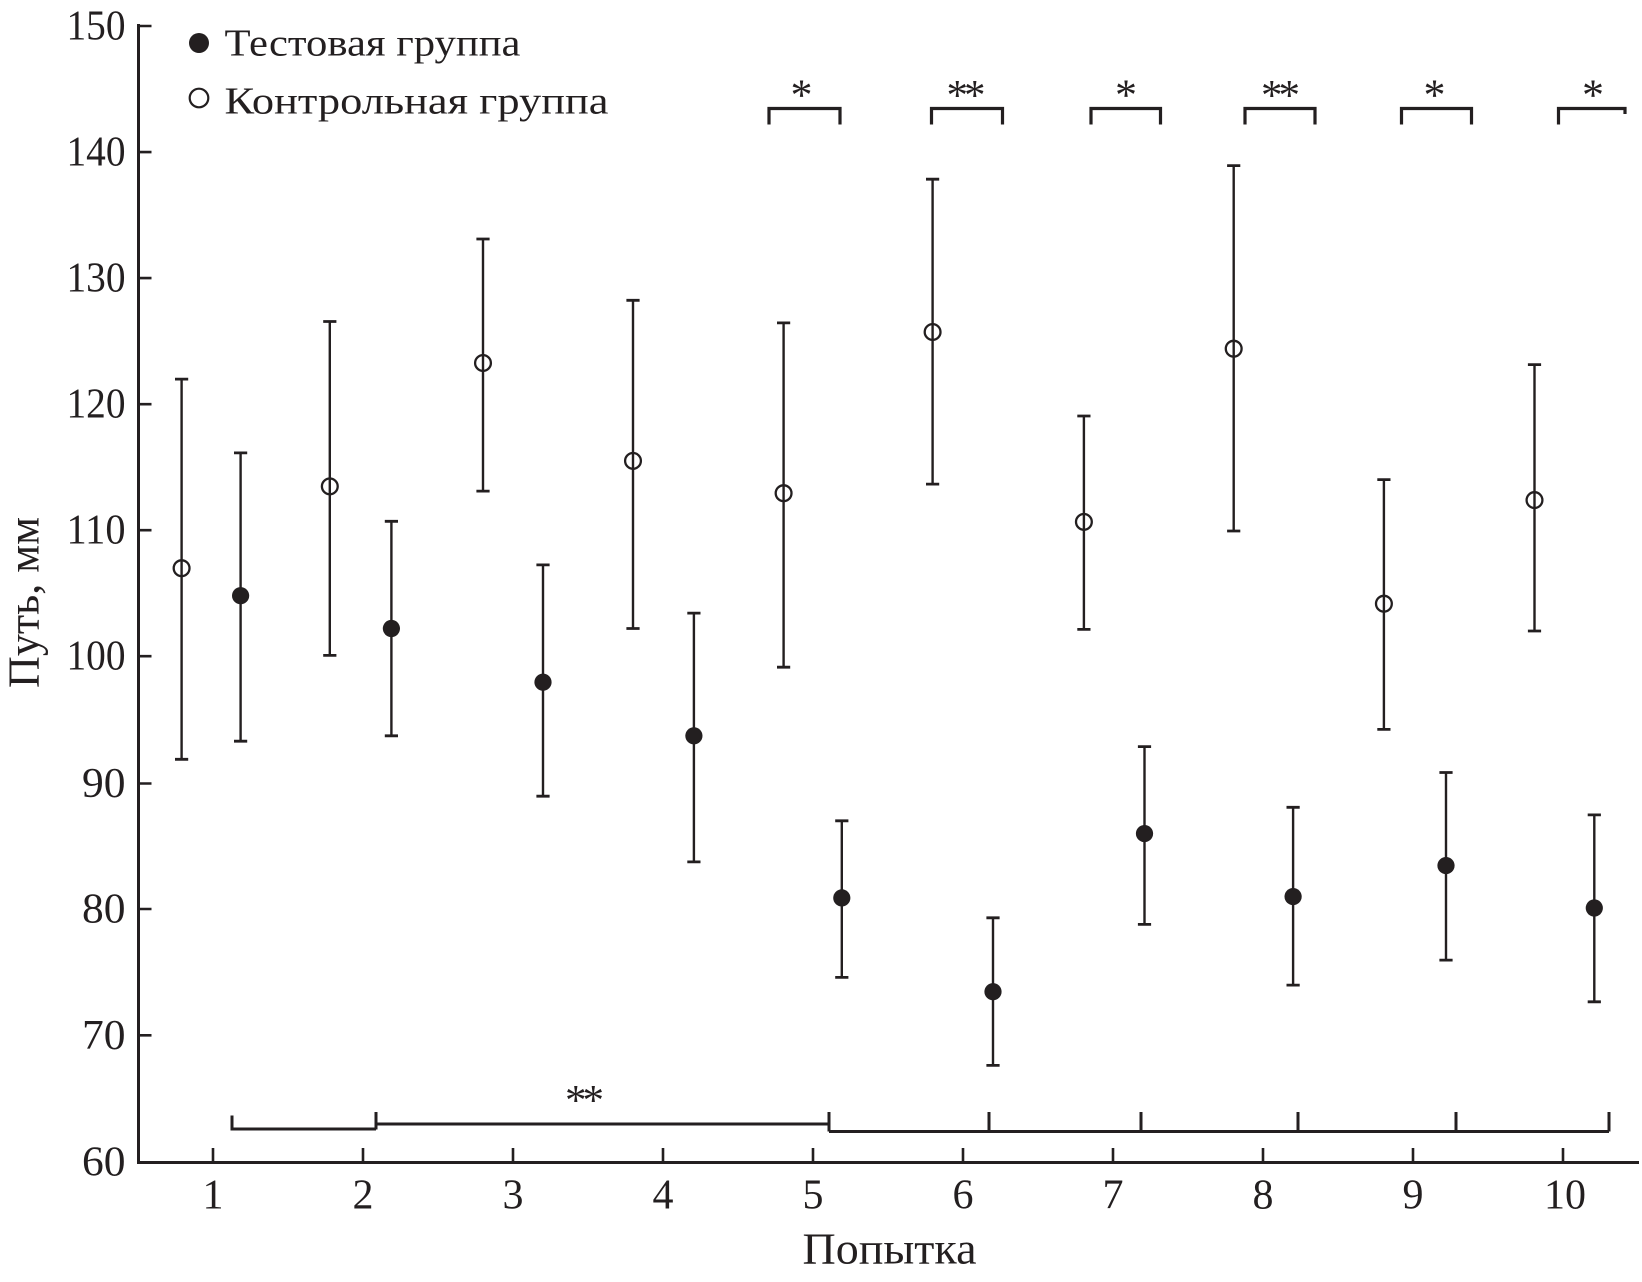 This screenshot has height=1282, width=1642. What do you see at coordinates (104, 1036) in the screenshot?
I see `svg-text: 70` at bounding box center [104, 1036].